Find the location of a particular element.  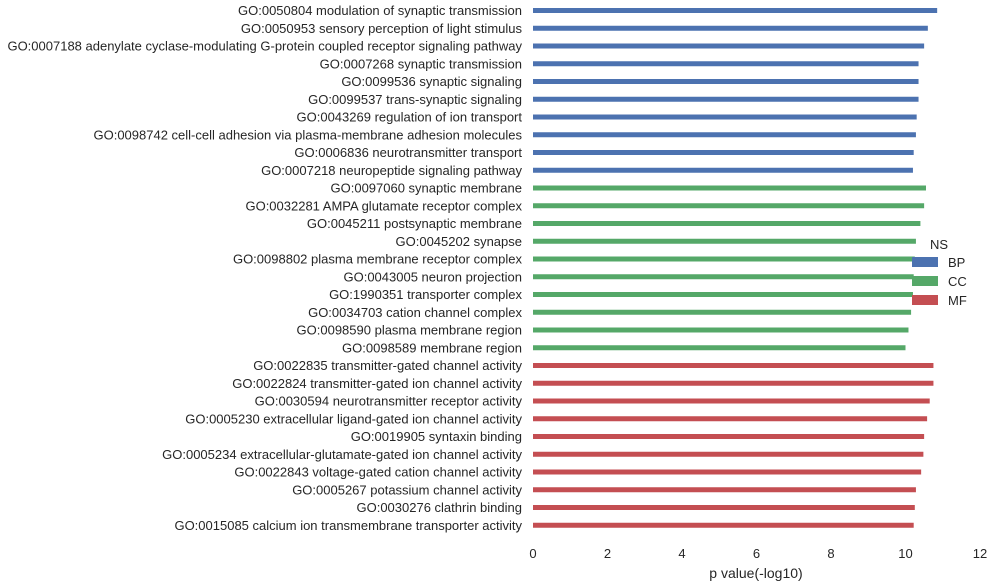

x-axis: 0 2 4 6 8 10 12 is located at coordinates (758, 553).